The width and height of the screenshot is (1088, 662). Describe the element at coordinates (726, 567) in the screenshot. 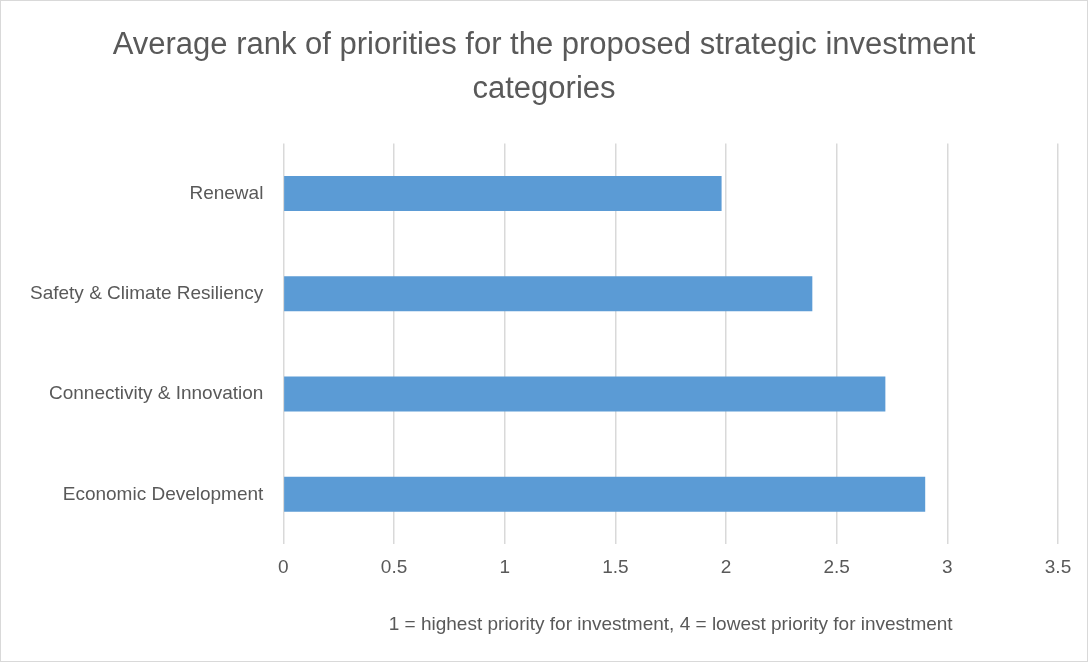

I see `x-tick-label: 2` at that location.